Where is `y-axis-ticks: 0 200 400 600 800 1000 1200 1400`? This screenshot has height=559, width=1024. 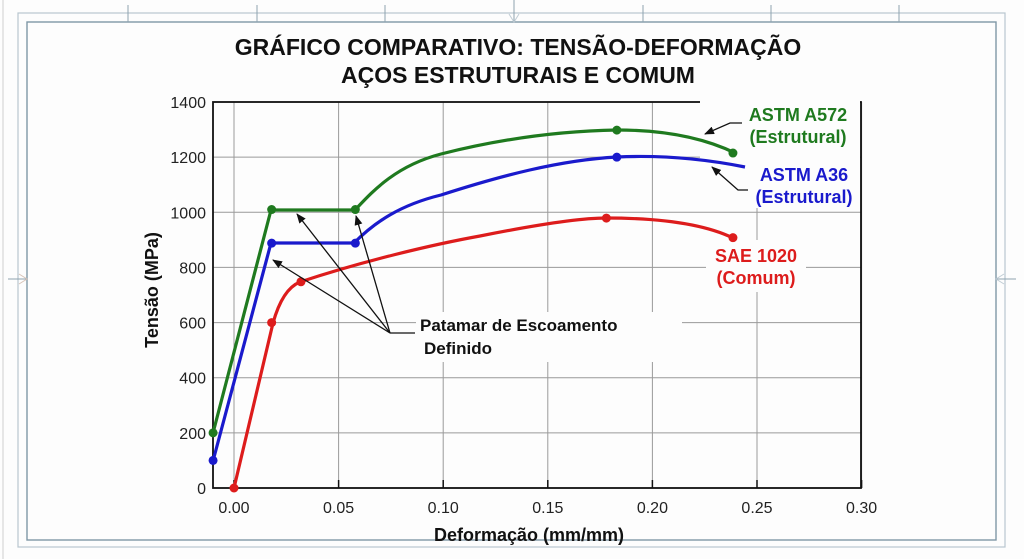 y-axis-ticks: 0 200 400 600 800 1000 1200 1400 is located at coordinates (188, 296).